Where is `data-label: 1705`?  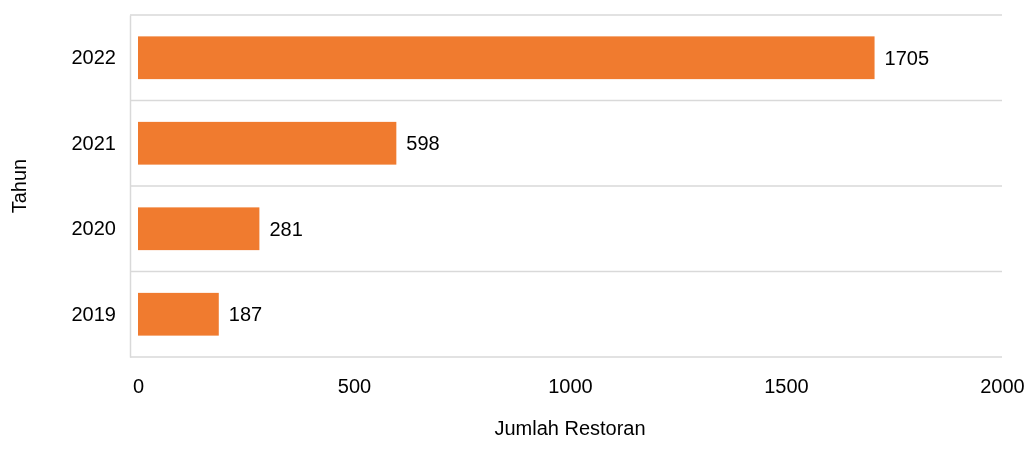 data-label: 1705 is located at coordinates (907, 57).